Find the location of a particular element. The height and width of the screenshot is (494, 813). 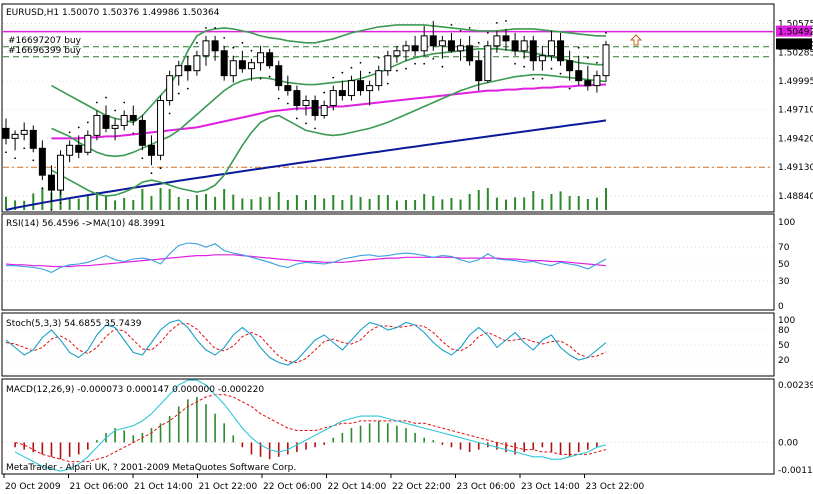

time-tick-label: 21 Oct 14:00 is located at coordinates (163, 487).